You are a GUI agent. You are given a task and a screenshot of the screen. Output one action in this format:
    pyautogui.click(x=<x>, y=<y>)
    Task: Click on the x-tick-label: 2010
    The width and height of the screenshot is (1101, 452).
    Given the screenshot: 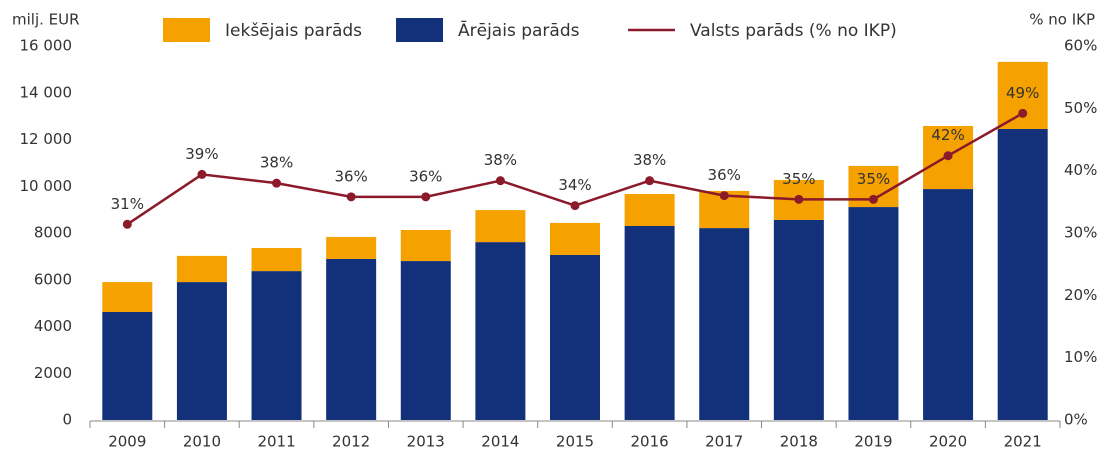 What is the action you would take?
    pyautogui.click(x=202, y=442)
    